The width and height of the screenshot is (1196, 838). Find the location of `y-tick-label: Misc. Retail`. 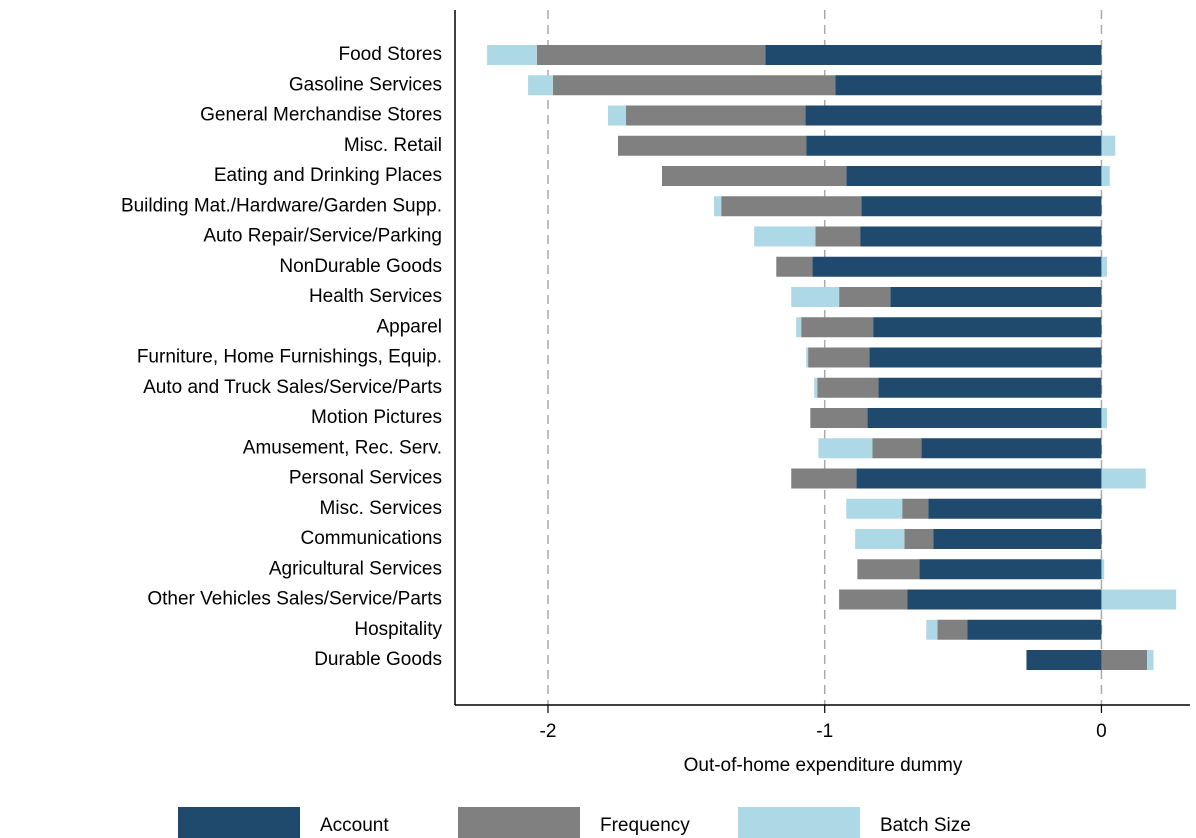

y-tick-label: Misc. Retail is located at coordinates (393, 145).